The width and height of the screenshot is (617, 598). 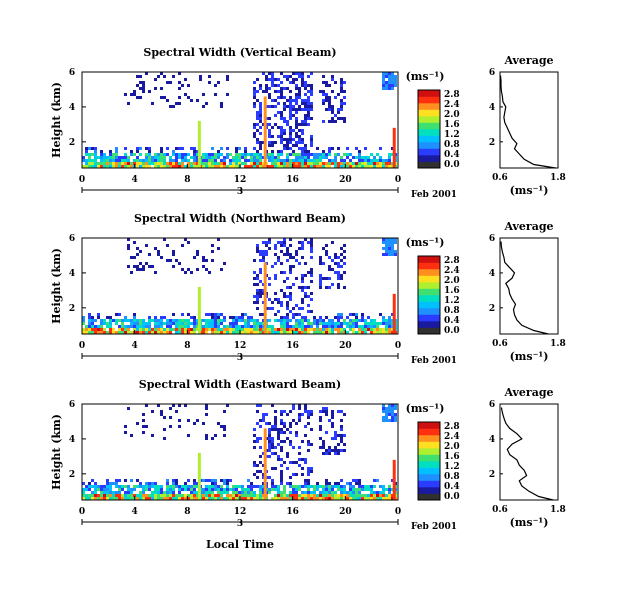 What do you see at coordinates (187, 180) in the screenshot?
I see `xtick-label: 8` at bounding box center [187, 180].